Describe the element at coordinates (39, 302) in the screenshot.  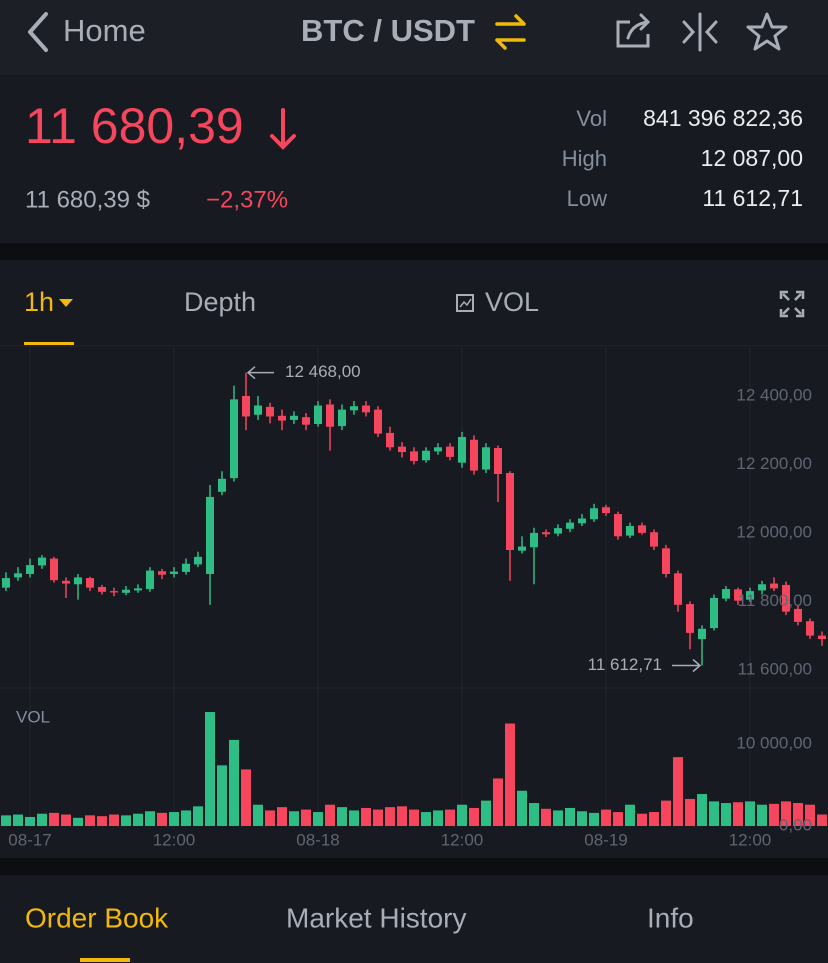
I see `interval-label: 1h` at that location.